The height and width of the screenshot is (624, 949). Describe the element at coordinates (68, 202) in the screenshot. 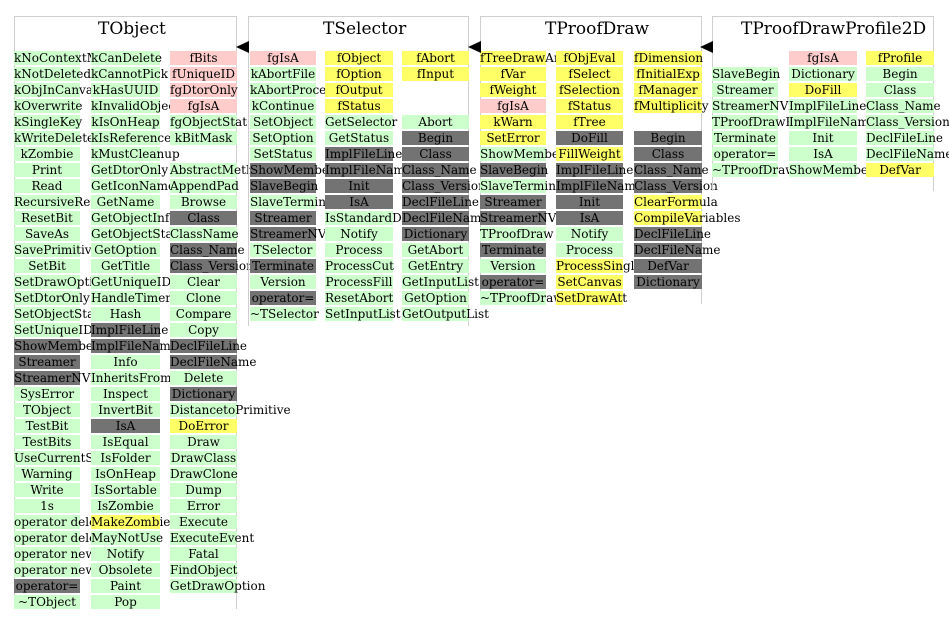

I see `member-cell: RecursiveRemove` at that location.